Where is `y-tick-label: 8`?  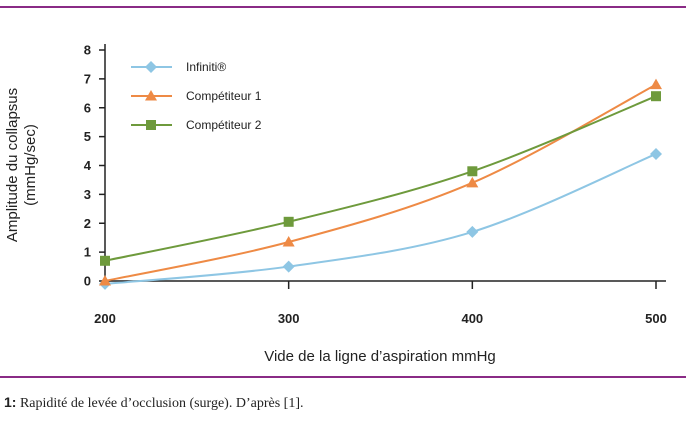
y-tick-label: 8 is located at coordinates (87, 50).